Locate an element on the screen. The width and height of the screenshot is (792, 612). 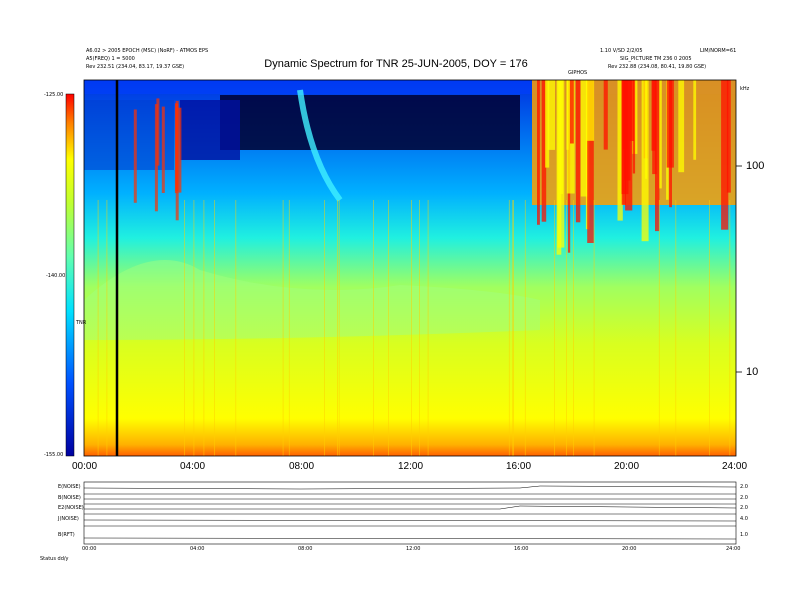
units-label: kHz is located at coordinates (745, 89).